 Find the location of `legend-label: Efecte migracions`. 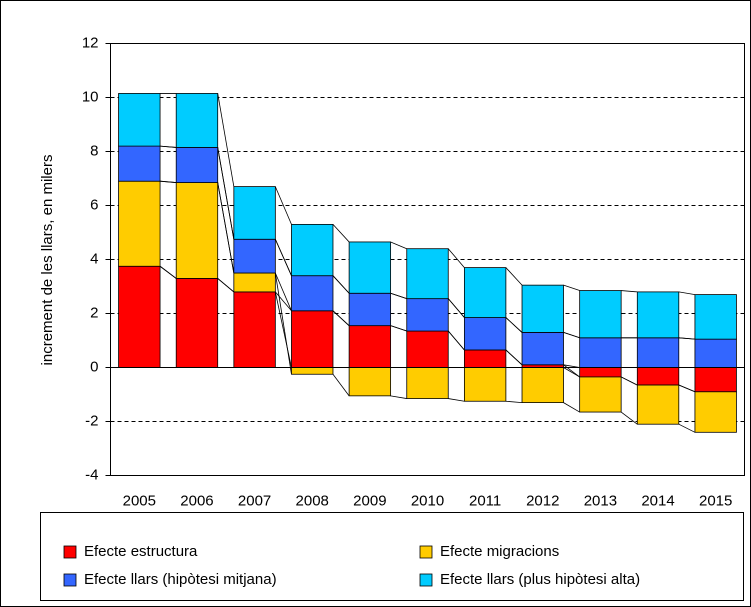

legend-label: Efecte migracions is located at coordinates (499, 551).